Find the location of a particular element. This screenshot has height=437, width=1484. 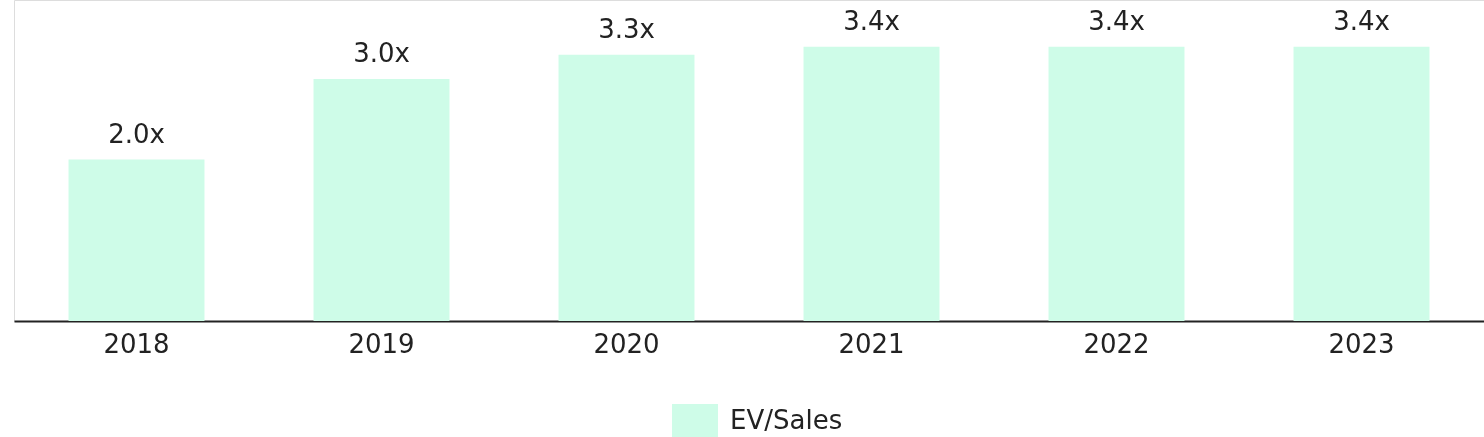

x-tick-label: 2020 is located at coordinates (626, 343).